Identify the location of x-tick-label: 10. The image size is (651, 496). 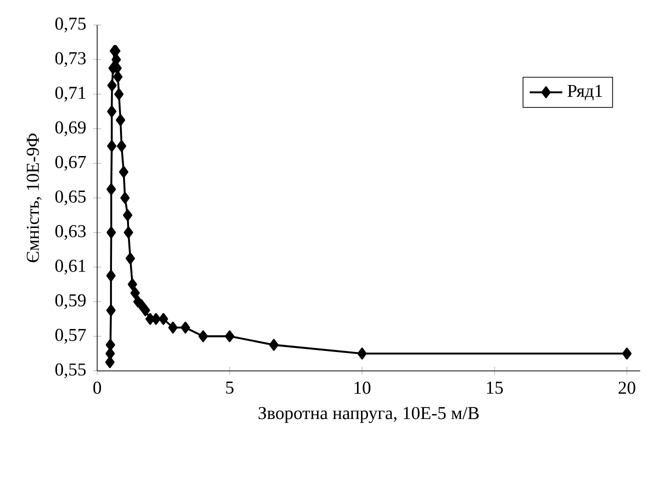
(362, 388).